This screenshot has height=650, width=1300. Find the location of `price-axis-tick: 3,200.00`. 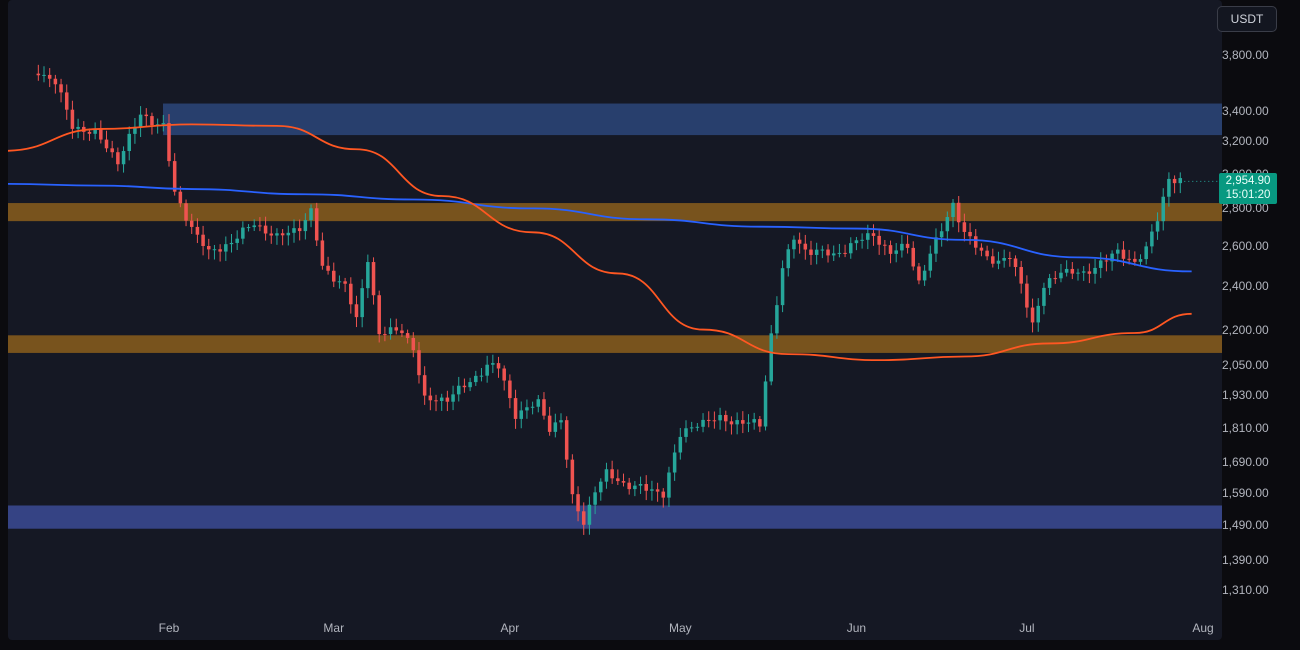

price-axis-tick: 3,200.00 is located at coordinates (1245, 141).